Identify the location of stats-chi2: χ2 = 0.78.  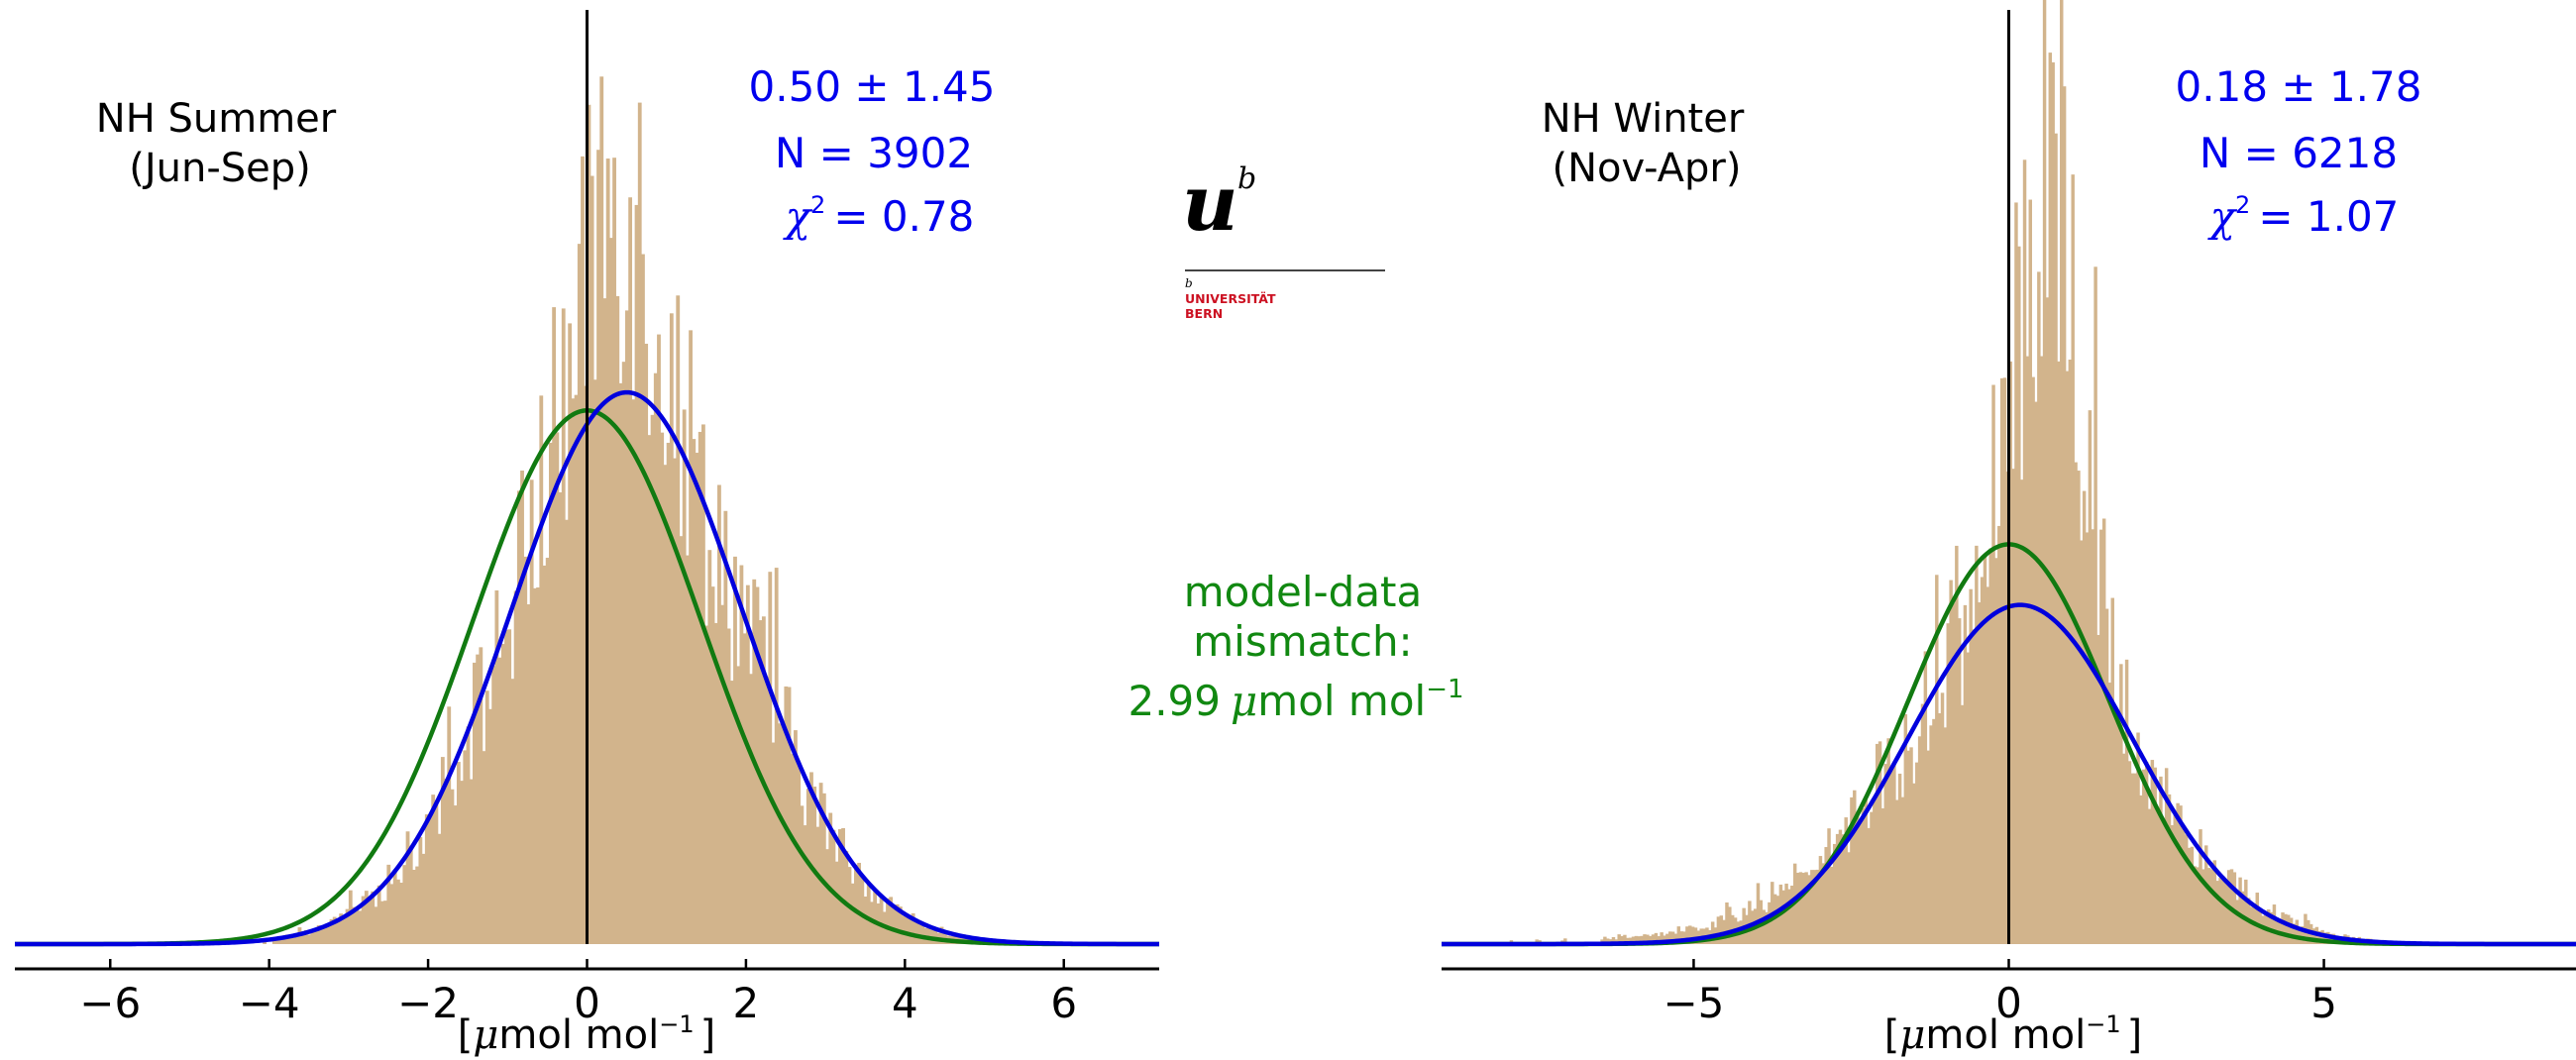
(879, 216).